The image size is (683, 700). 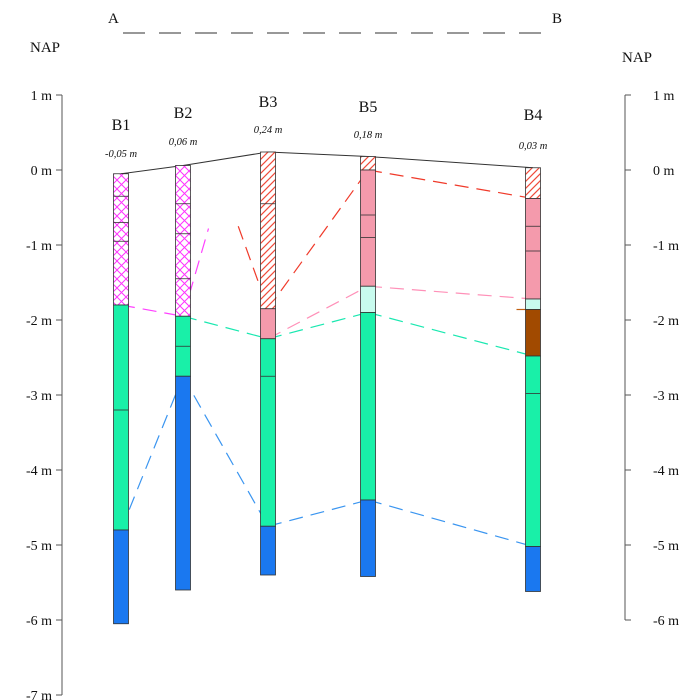 What do you see at coordinates (637, 58) in the screenshot?
I see `right-datum-label: NAP` at bounding box center [637, 58].